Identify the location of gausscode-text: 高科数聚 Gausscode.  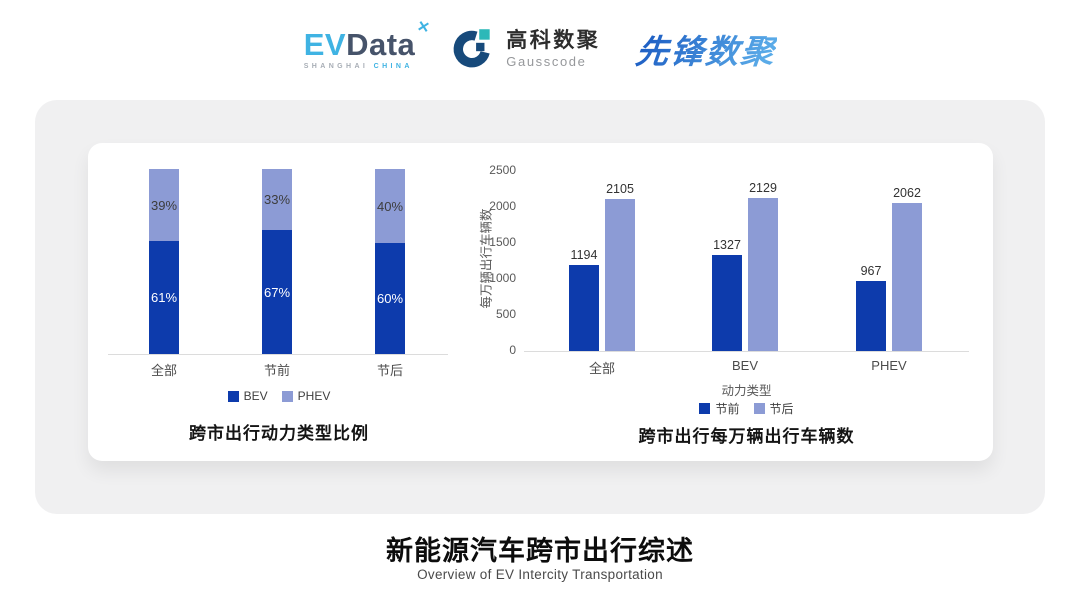
(553, 49).